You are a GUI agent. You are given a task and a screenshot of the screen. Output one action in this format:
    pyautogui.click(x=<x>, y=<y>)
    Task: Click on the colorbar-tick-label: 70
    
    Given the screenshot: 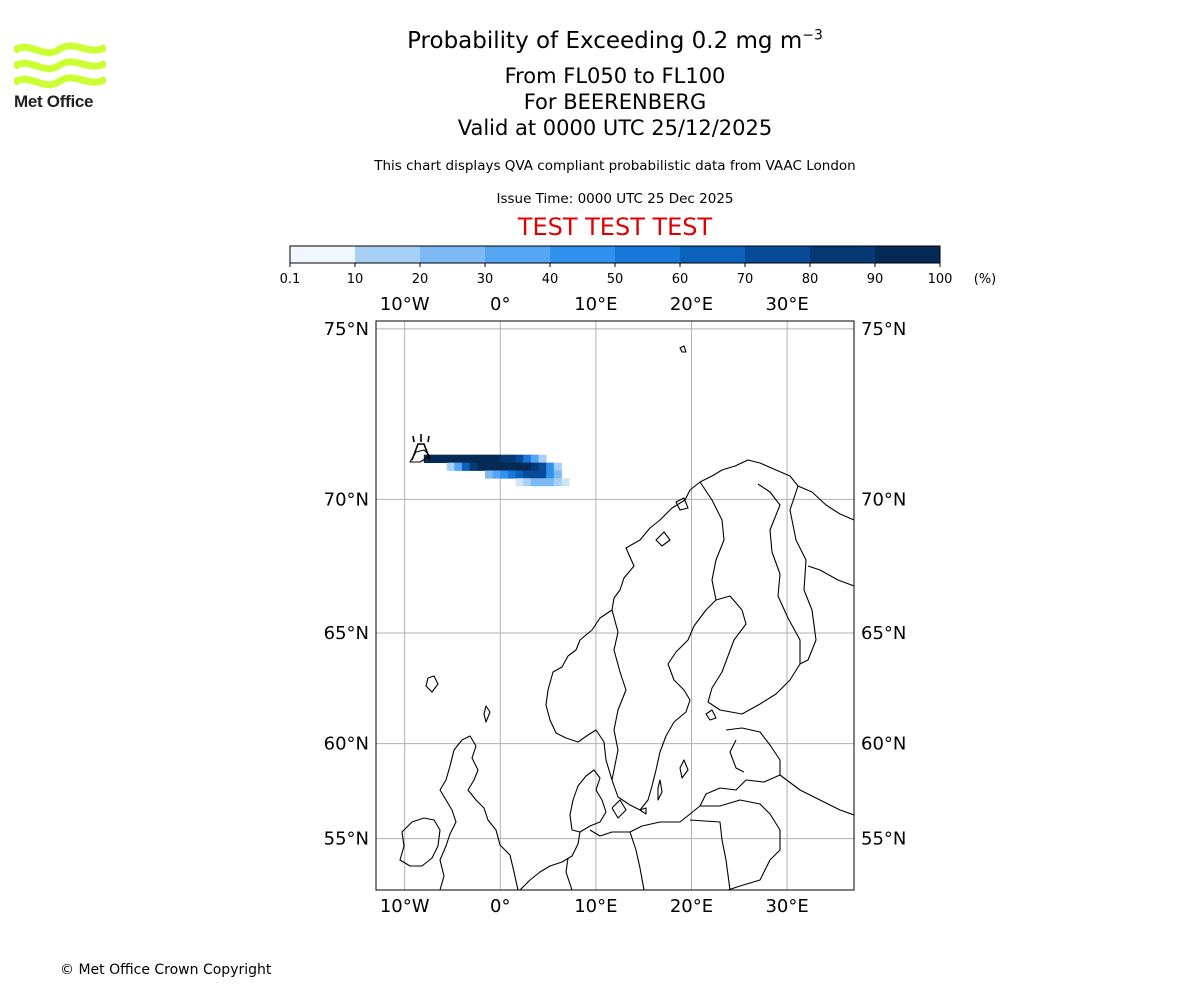 What is the action you would take?
    pyautogui.click(x=745, y=279)
    